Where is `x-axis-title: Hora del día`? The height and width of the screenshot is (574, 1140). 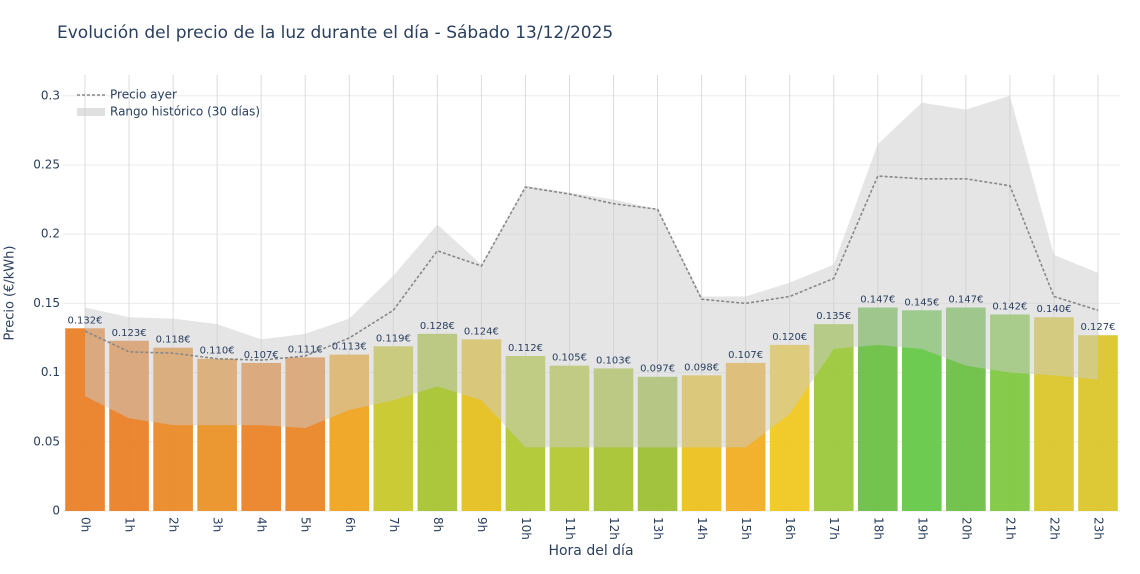 x-axis-title: Hora del día is located at coordinates (590, 551).